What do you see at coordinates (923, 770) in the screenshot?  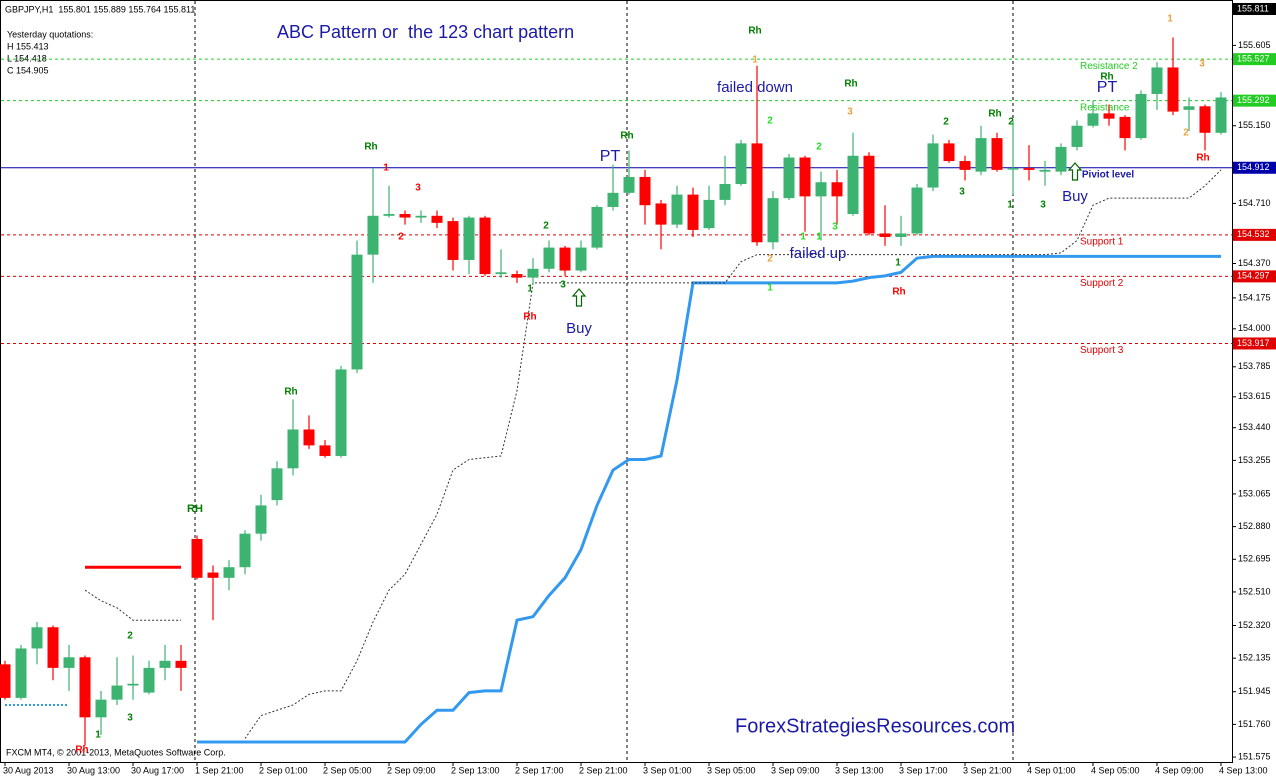 I see `x-tick-label: 3 Sep 17:00` at bounding box center [923, 770].